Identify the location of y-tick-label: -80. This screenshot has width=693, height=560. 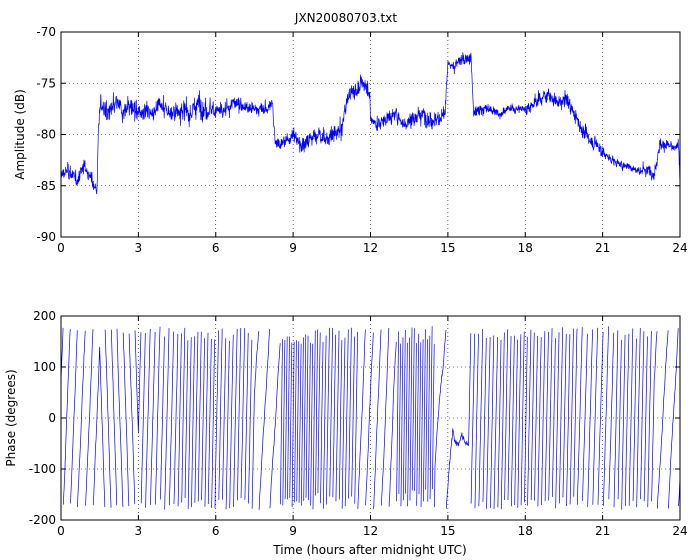
(46, 135).